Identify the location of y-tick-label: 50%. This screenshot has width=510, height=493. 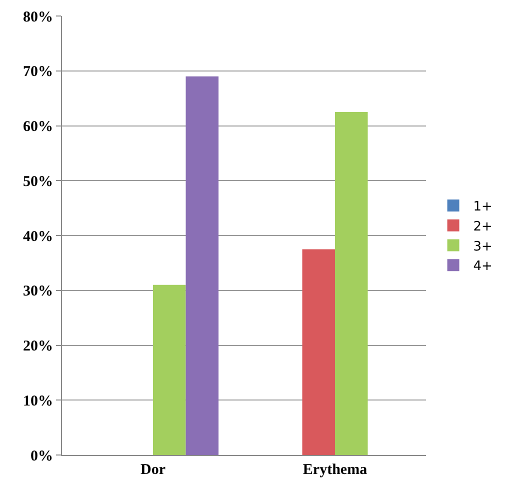
(38, 182).